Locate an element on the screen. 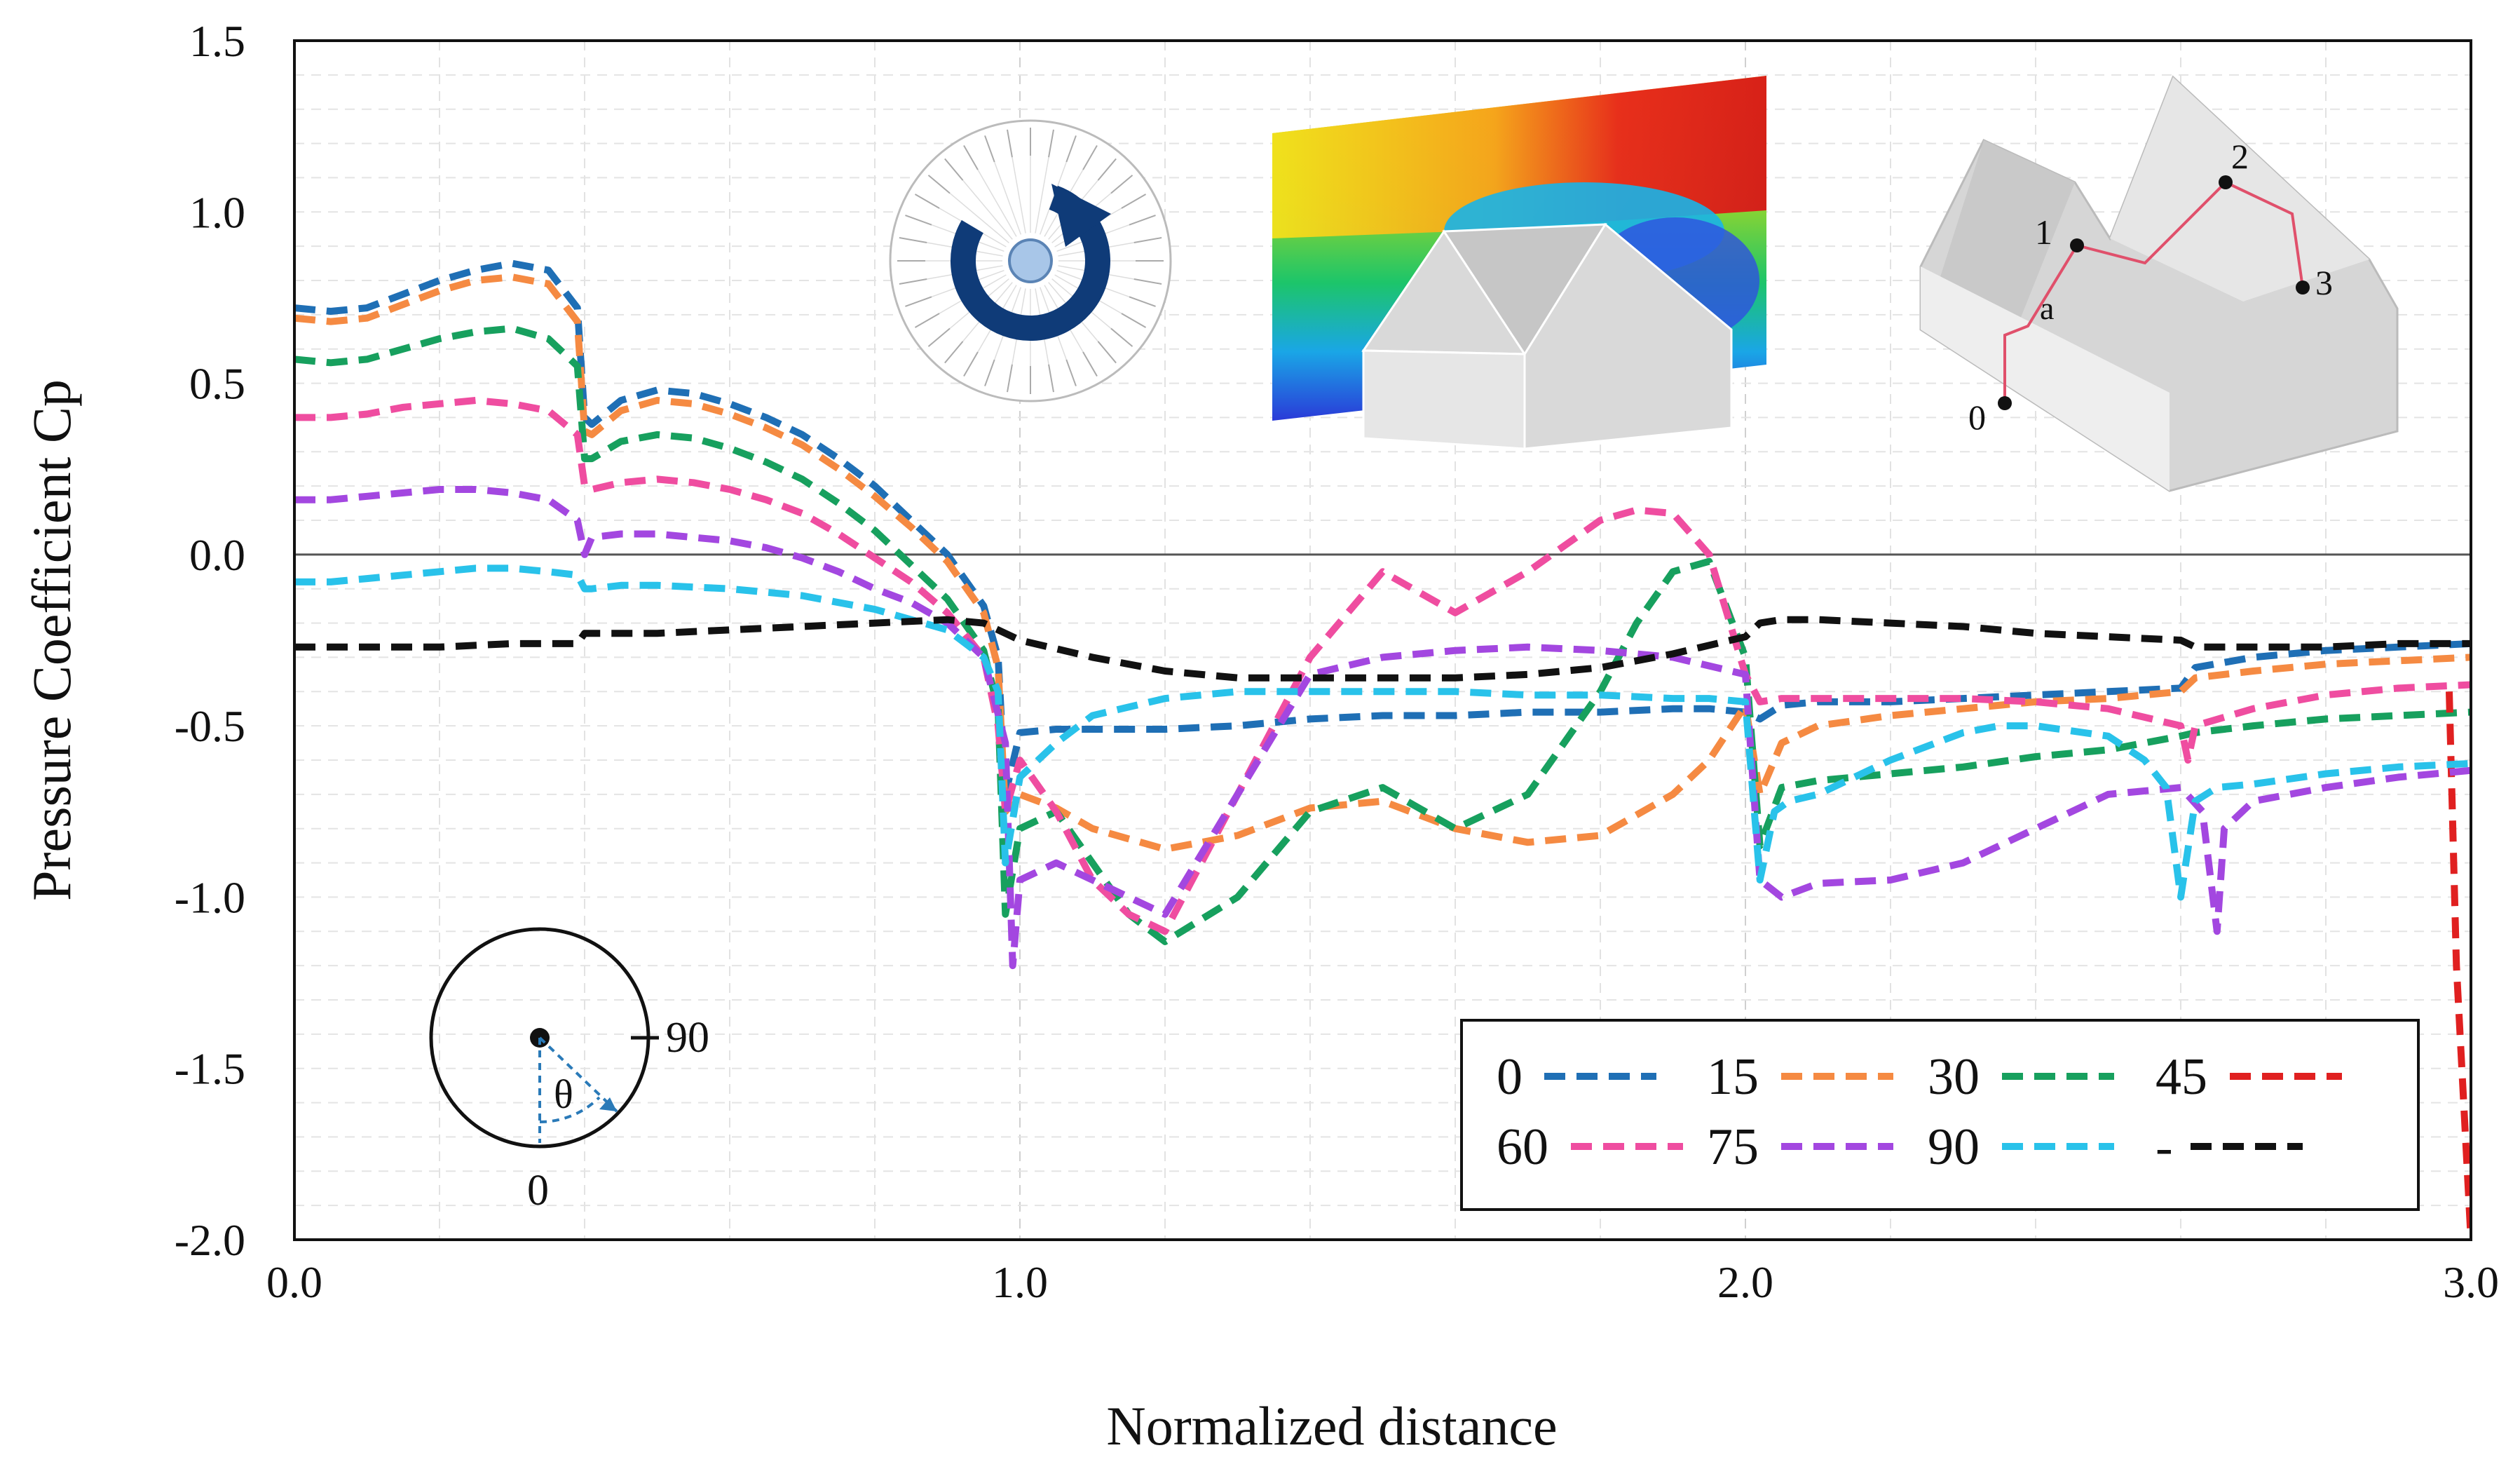 The width and height of the screenshot is (2520, 1469). legend-label: 75 is located at coordinates (1733, 1147).